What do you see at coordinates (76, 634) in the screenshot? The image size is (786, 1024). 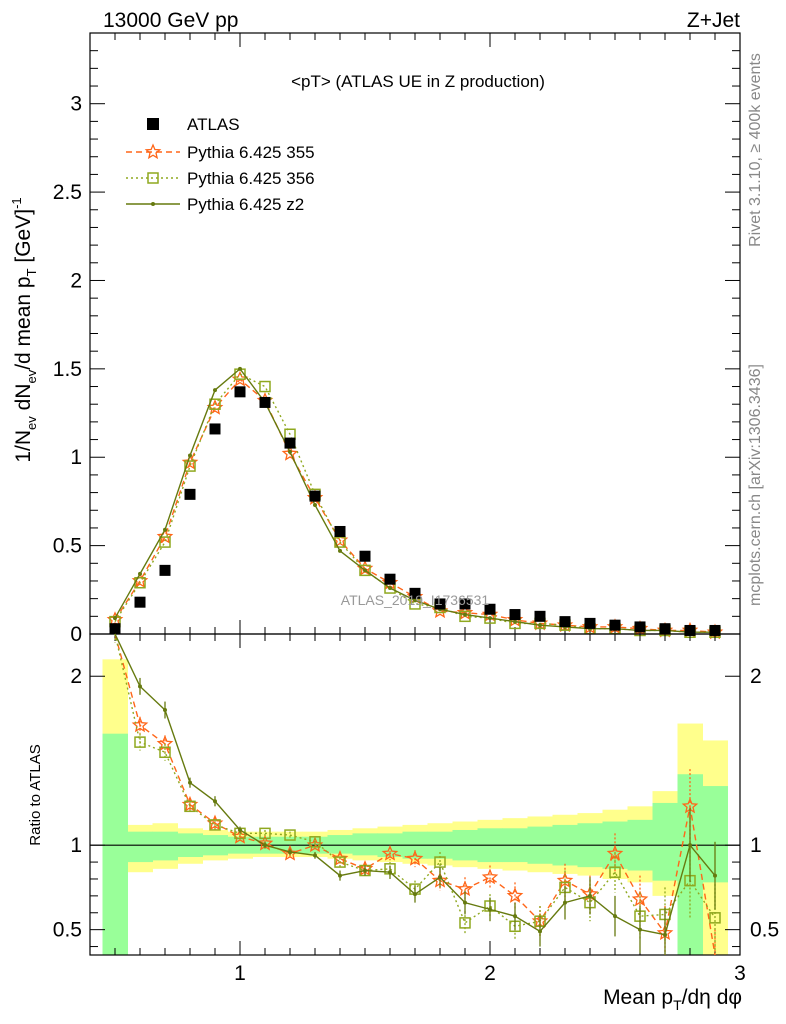 I see `main-ytick-label: 0` at bounding box center [76, 634].